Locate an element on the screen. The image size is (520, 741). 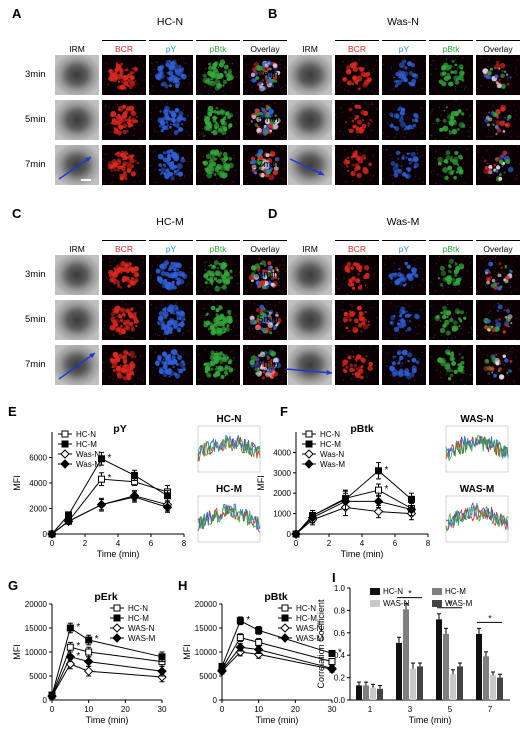
y-tick-label: 6000 is located at coordinates (38, 458).